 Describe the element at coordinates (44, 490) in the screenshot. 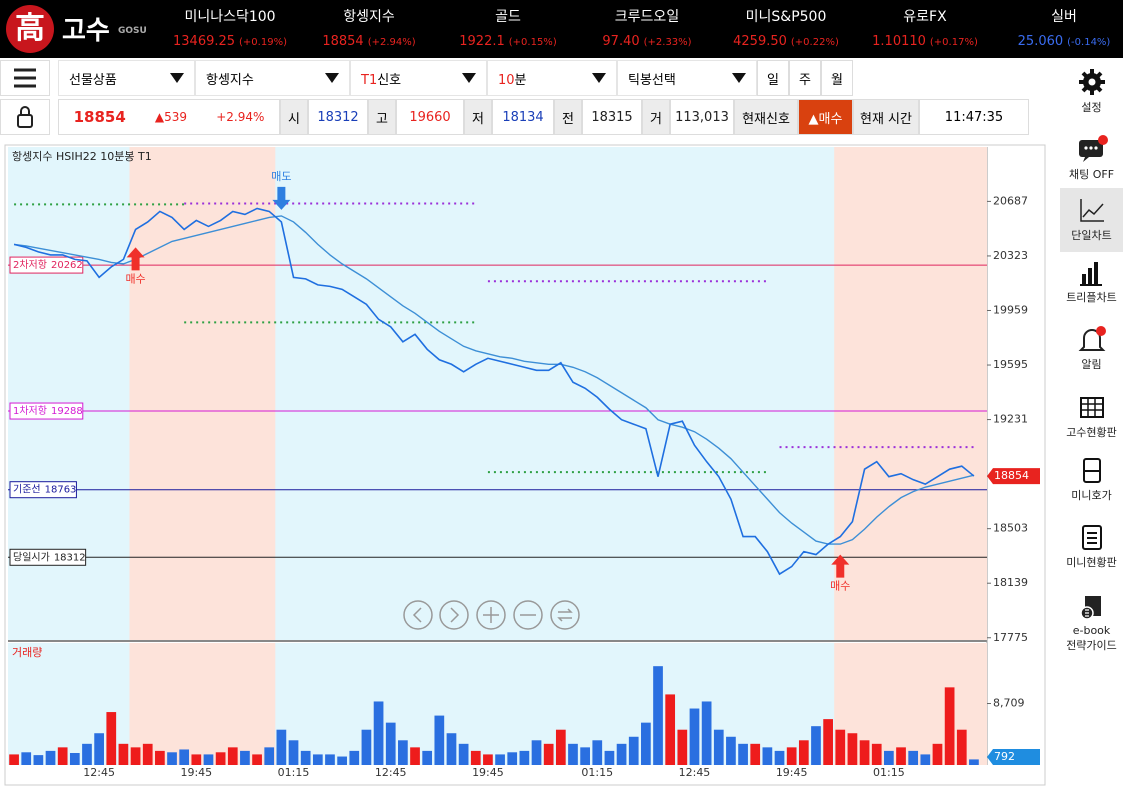

I see `level-label: 기준선 18763` at that location.